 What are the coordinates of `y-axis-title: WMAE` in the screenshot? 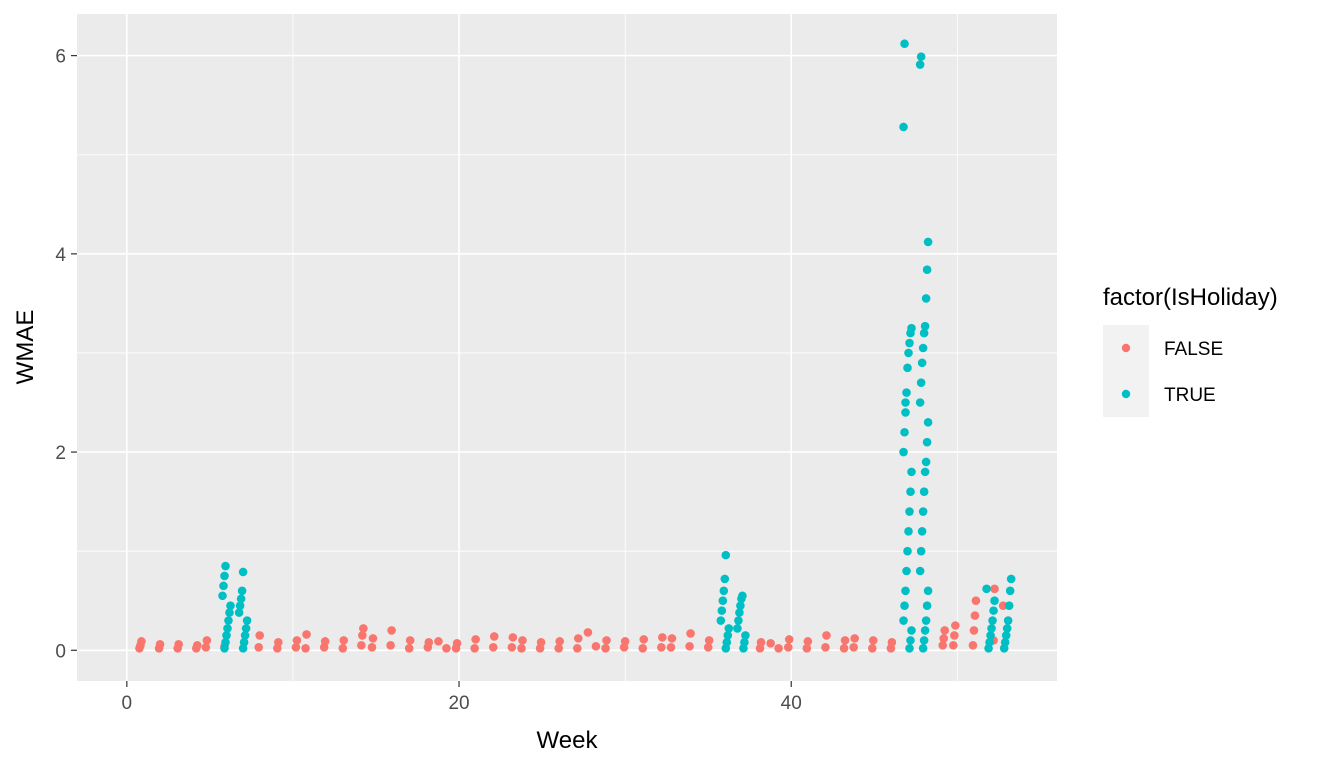 It's located at (25, 347).